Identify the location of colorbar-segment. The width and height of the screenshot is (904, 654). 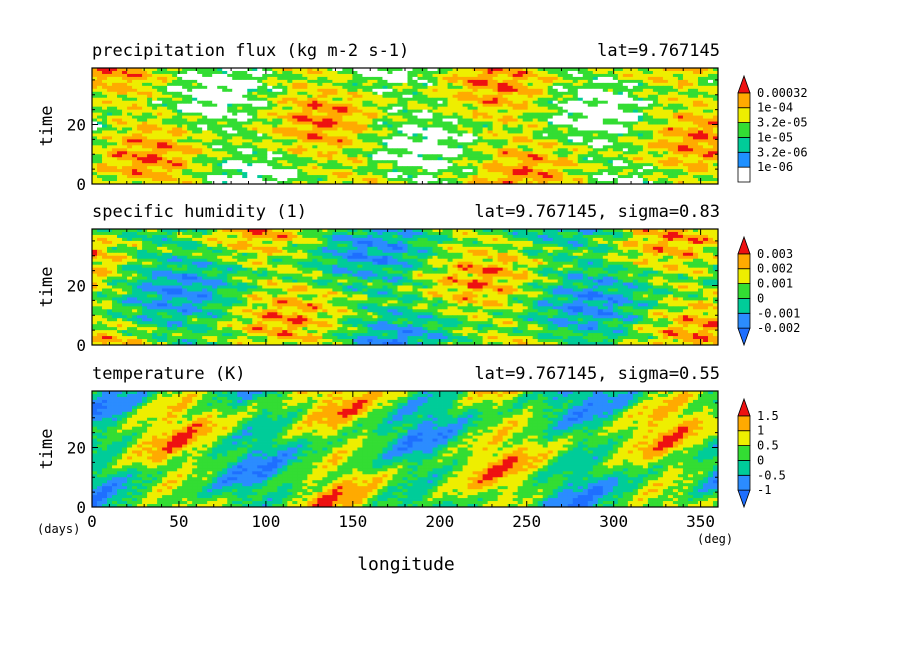
(744, 145).